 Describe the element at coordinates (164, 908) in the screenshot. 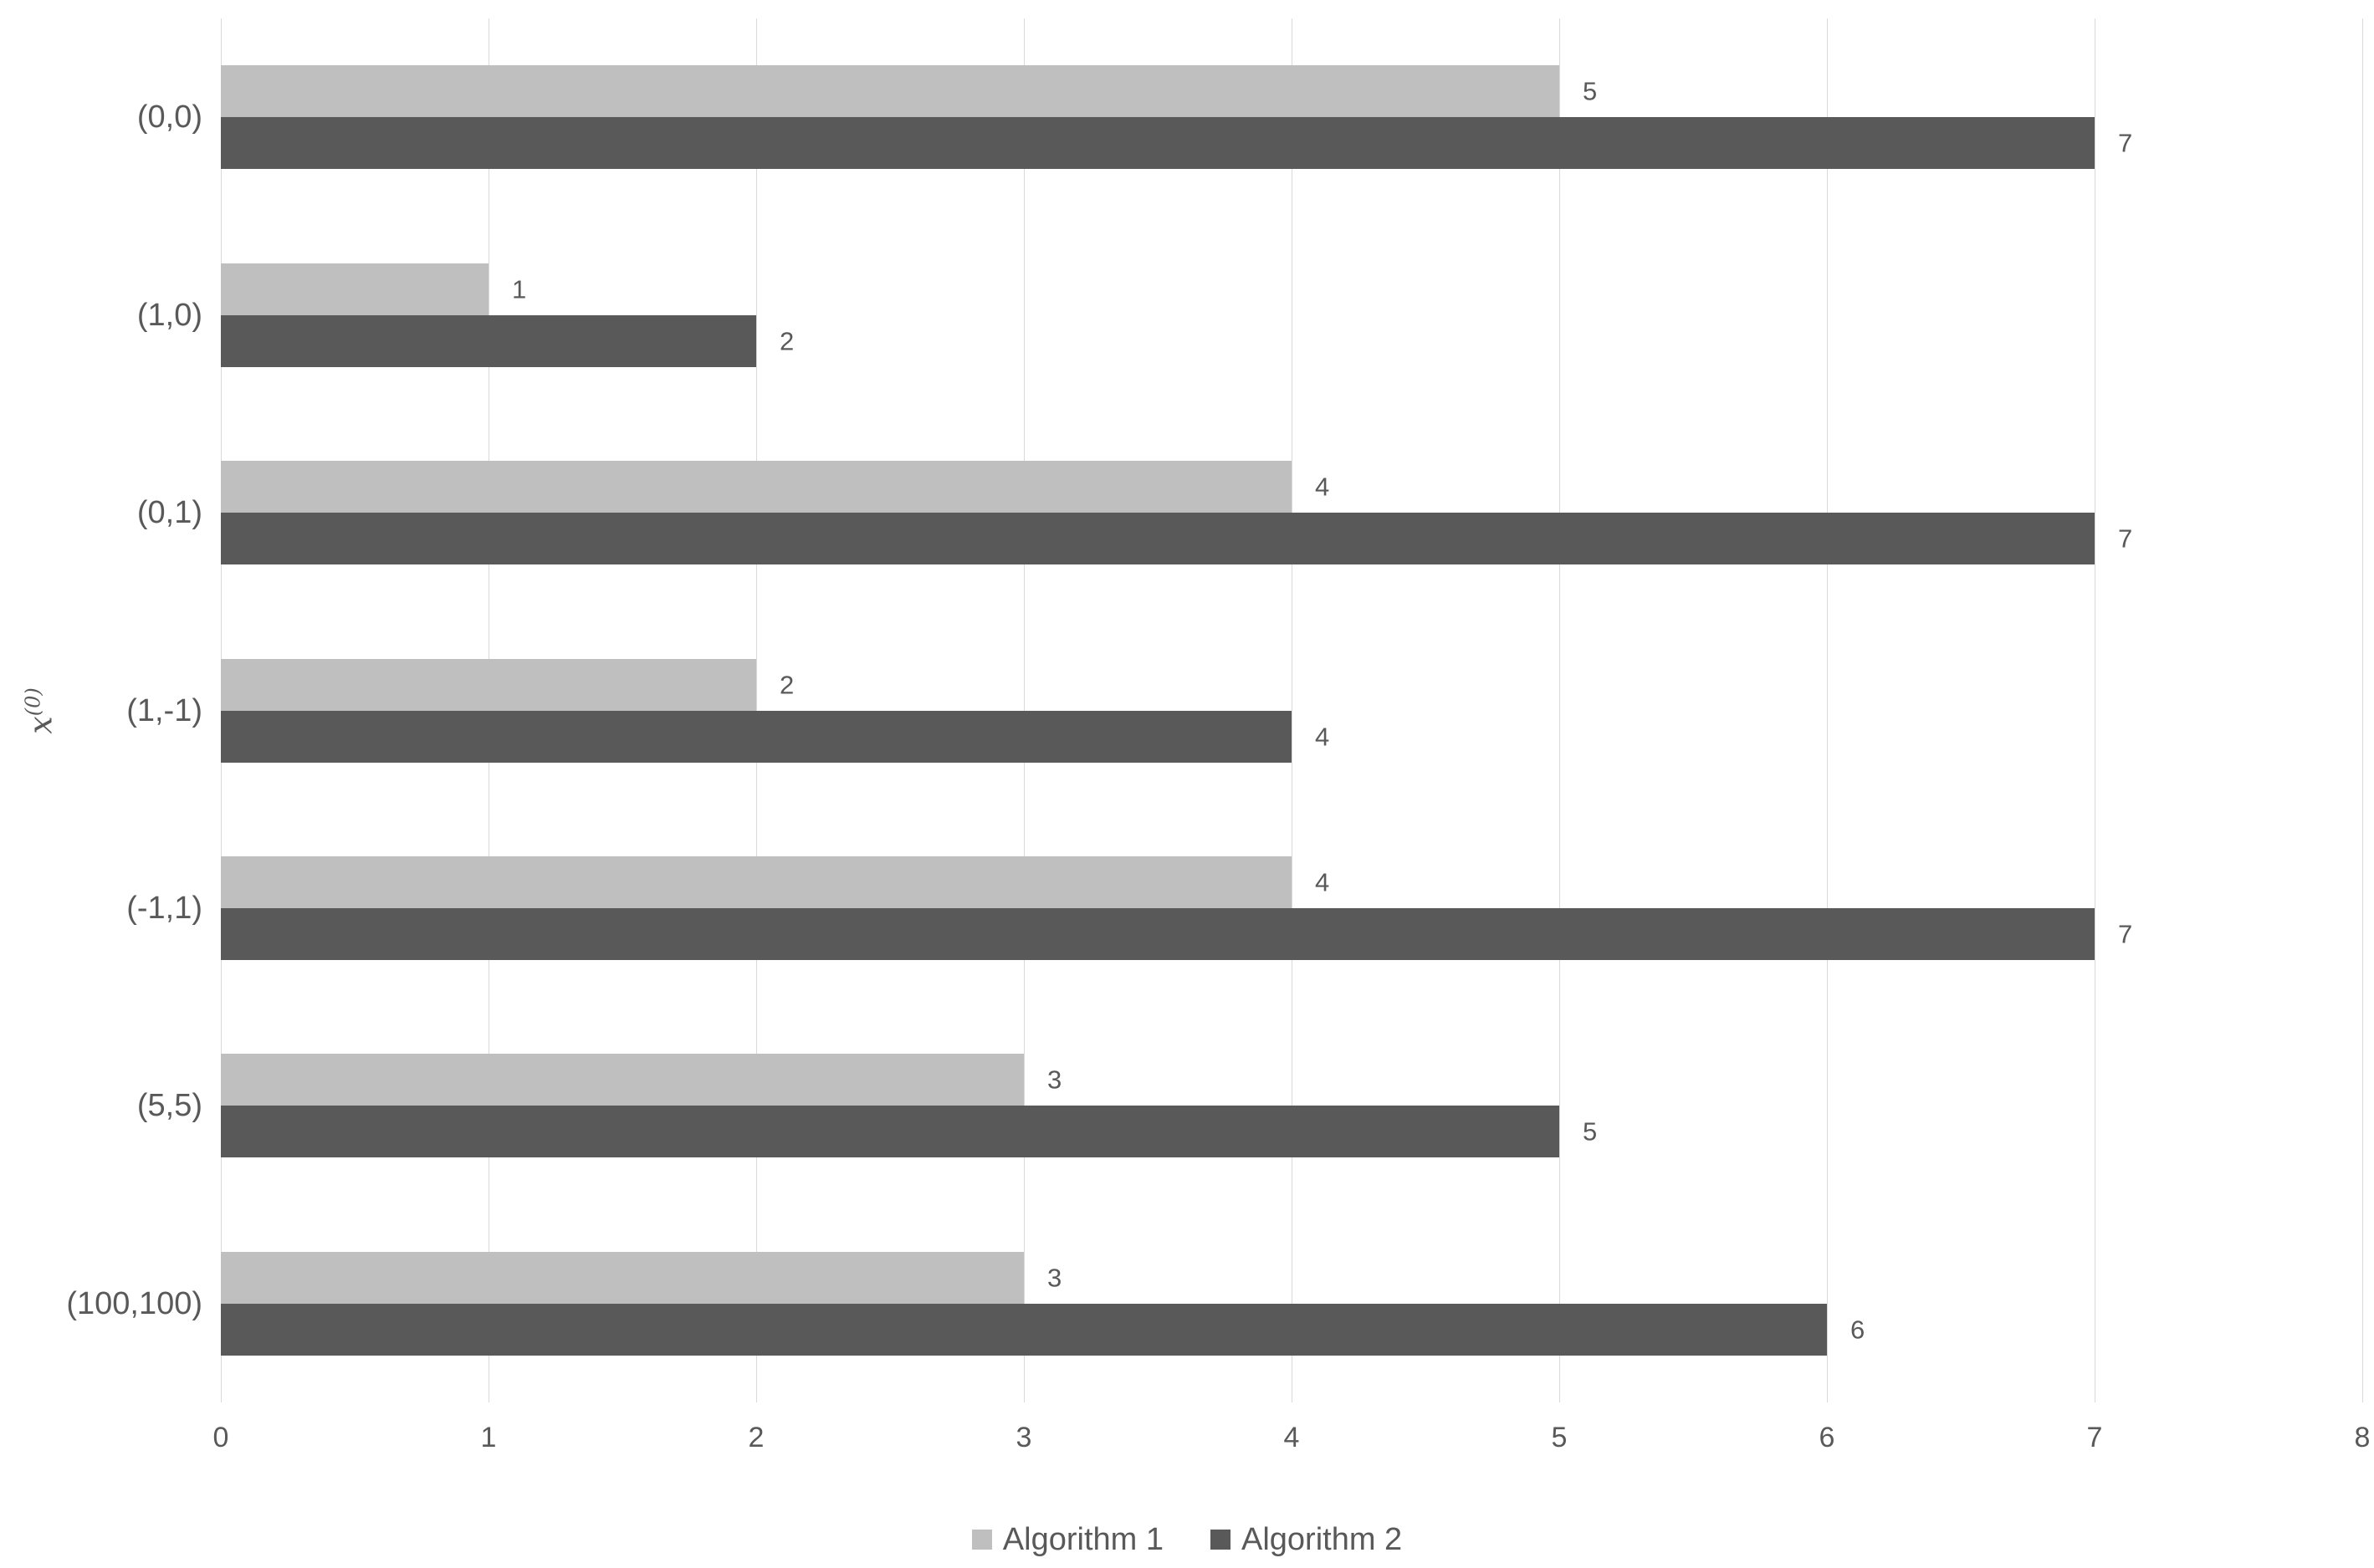

I see `category-label: (-1,1)` at that location.